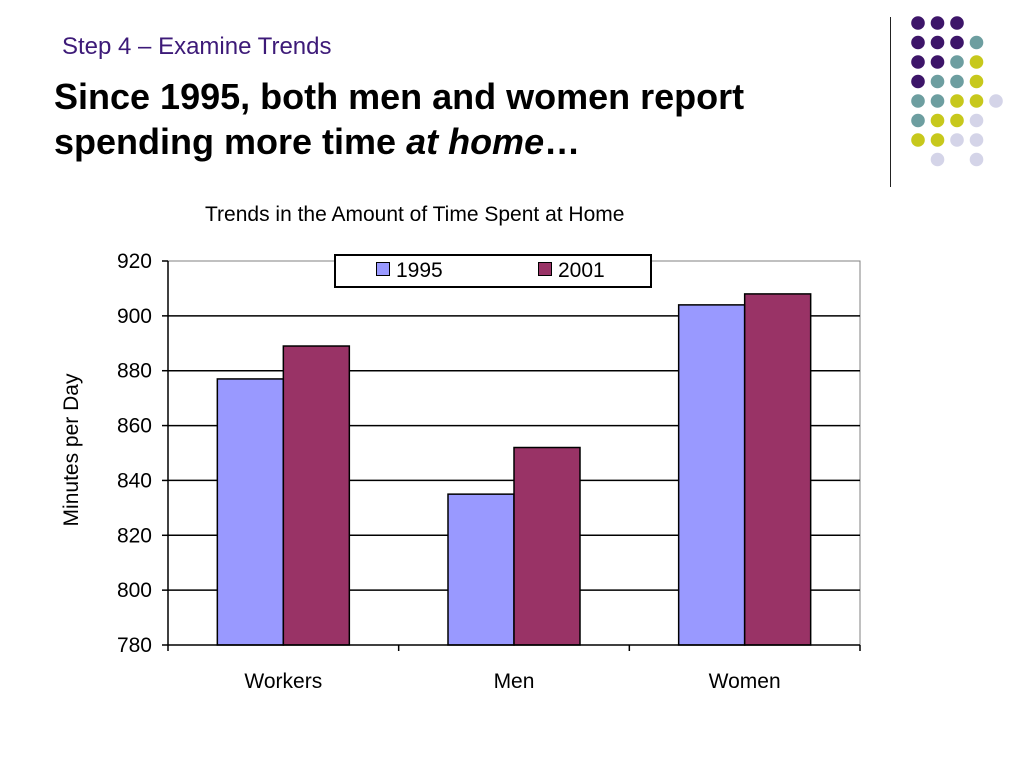 The width and height of the screenshot is (1024, 768). Describe the element at coordinates (711, 475) in the screenshot. I see `bar-women-1995` at that location.